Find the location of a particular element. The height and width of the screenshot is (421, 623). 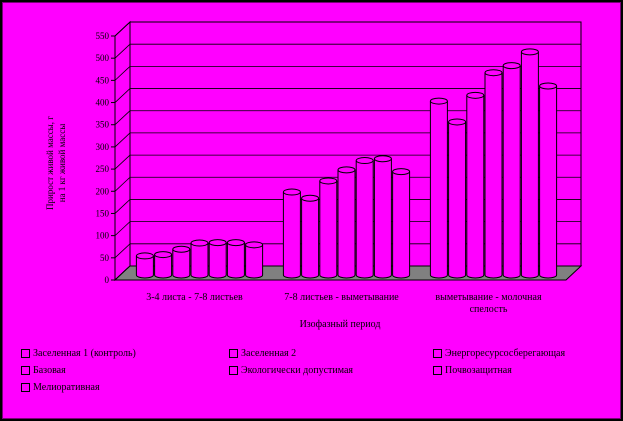

y-axis-label-line-2: на 1 кг живой массы is located at coordinates (62, 163).